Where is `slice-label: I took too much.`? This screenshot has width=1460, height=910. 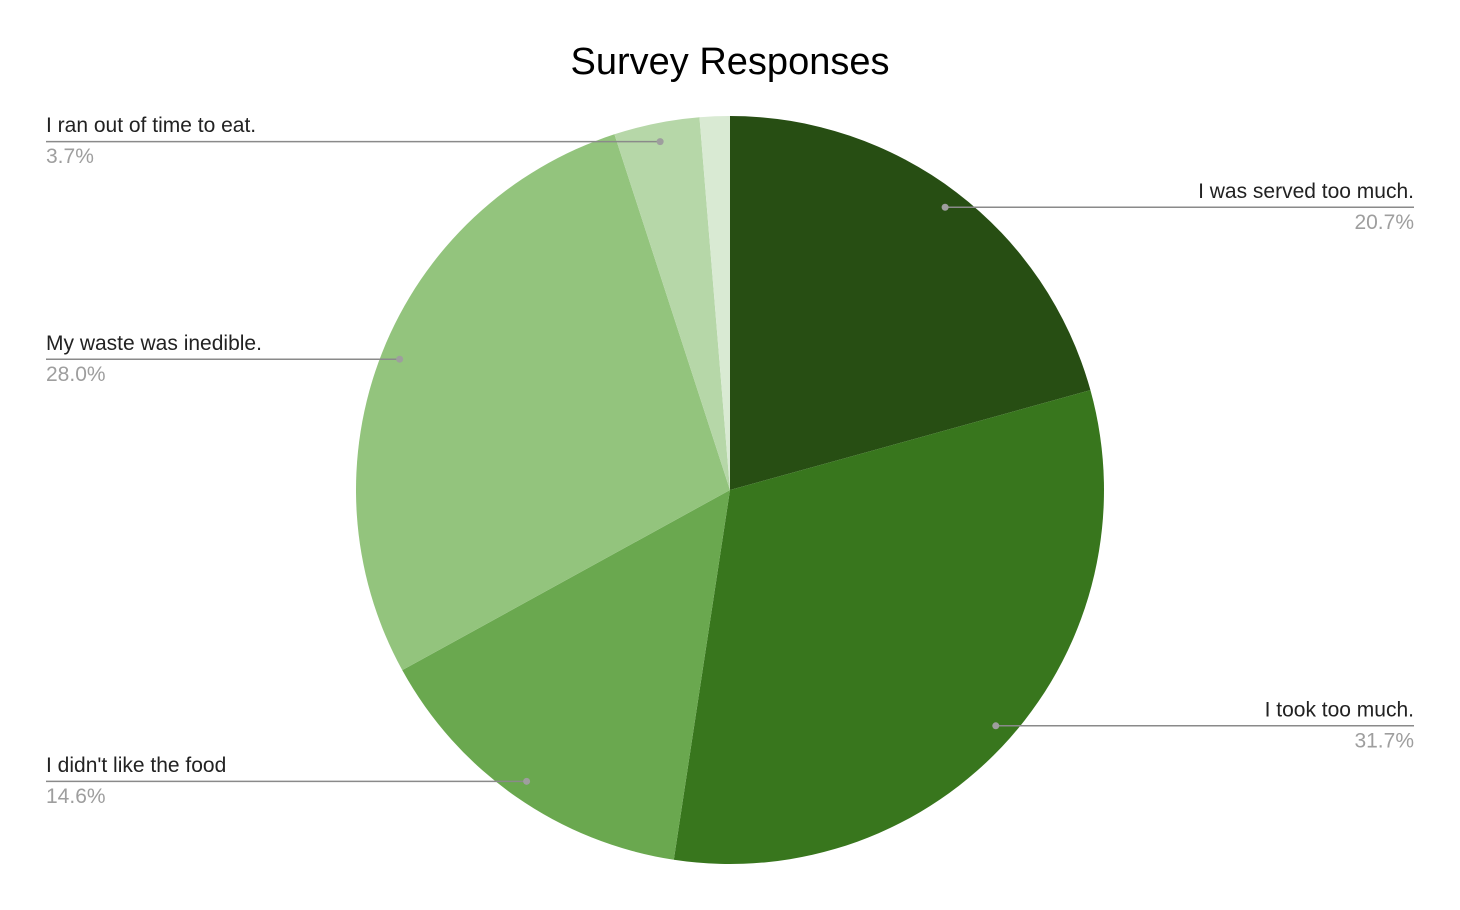 slice-label: I took too much. is located at coordinates (1339, 709).